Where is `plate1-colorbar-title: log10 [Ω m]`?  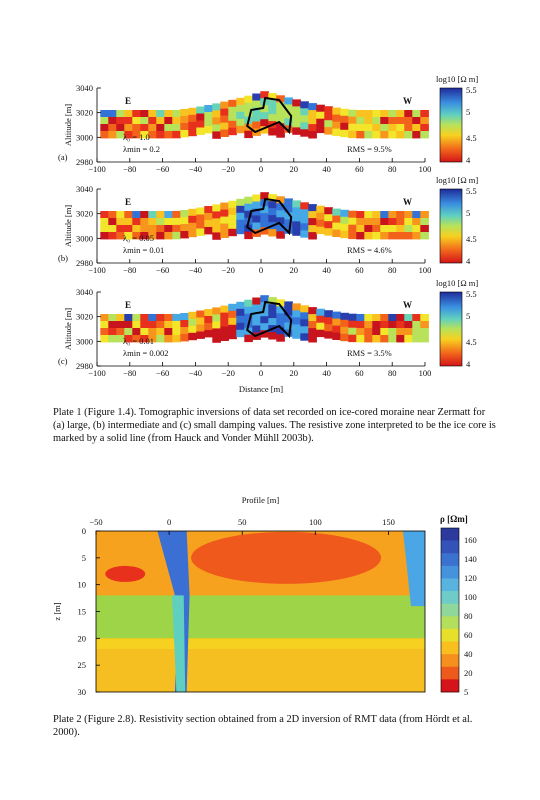 plate1-colorbar-title: log10 [Ω m] is located at coordinates (457, 283).